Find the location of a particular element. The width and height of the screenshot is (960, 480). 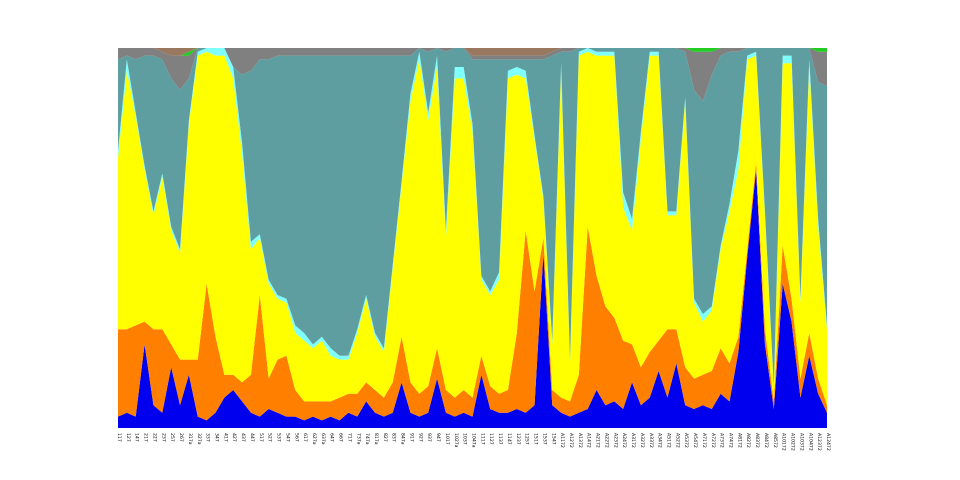

x-tick-label: 937 is located at coordinates (429, 437).